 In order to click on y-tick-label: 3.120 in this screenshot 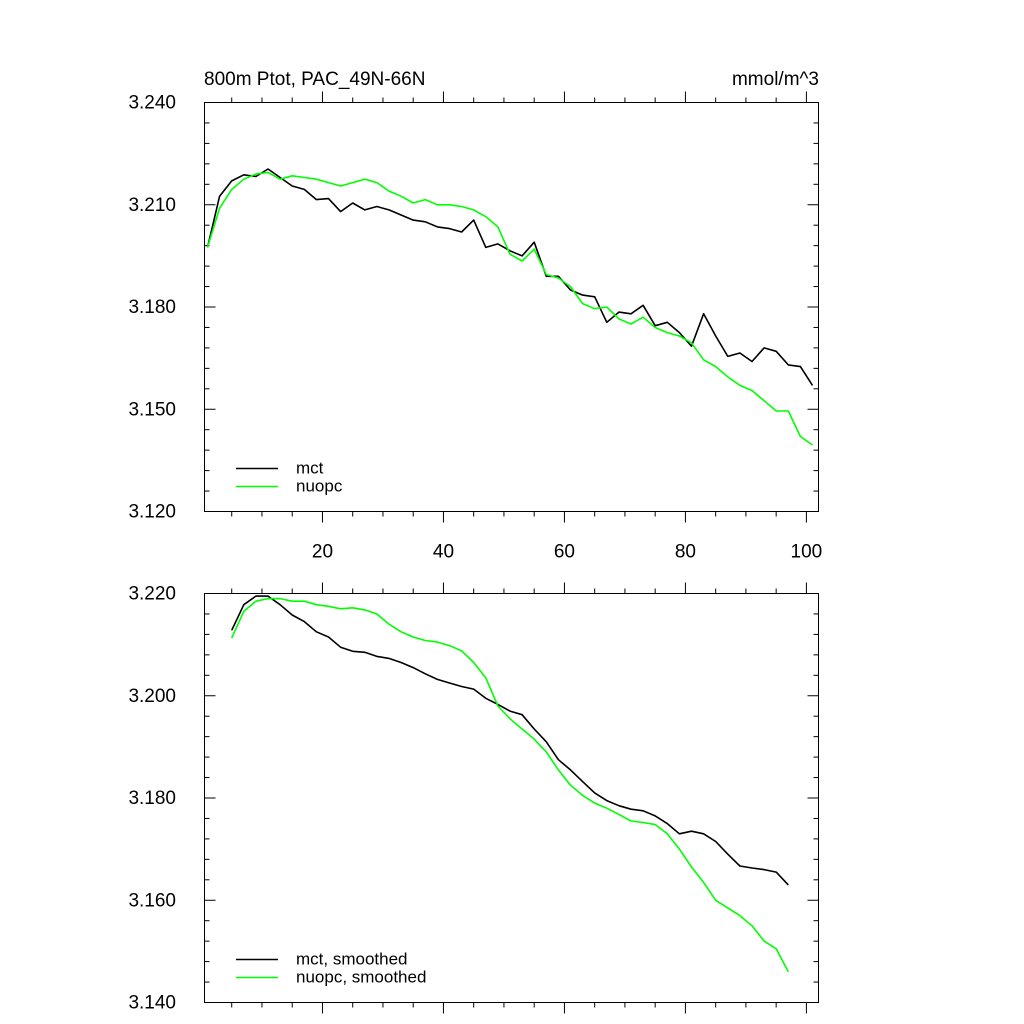, I will do `click(152, 512)`.